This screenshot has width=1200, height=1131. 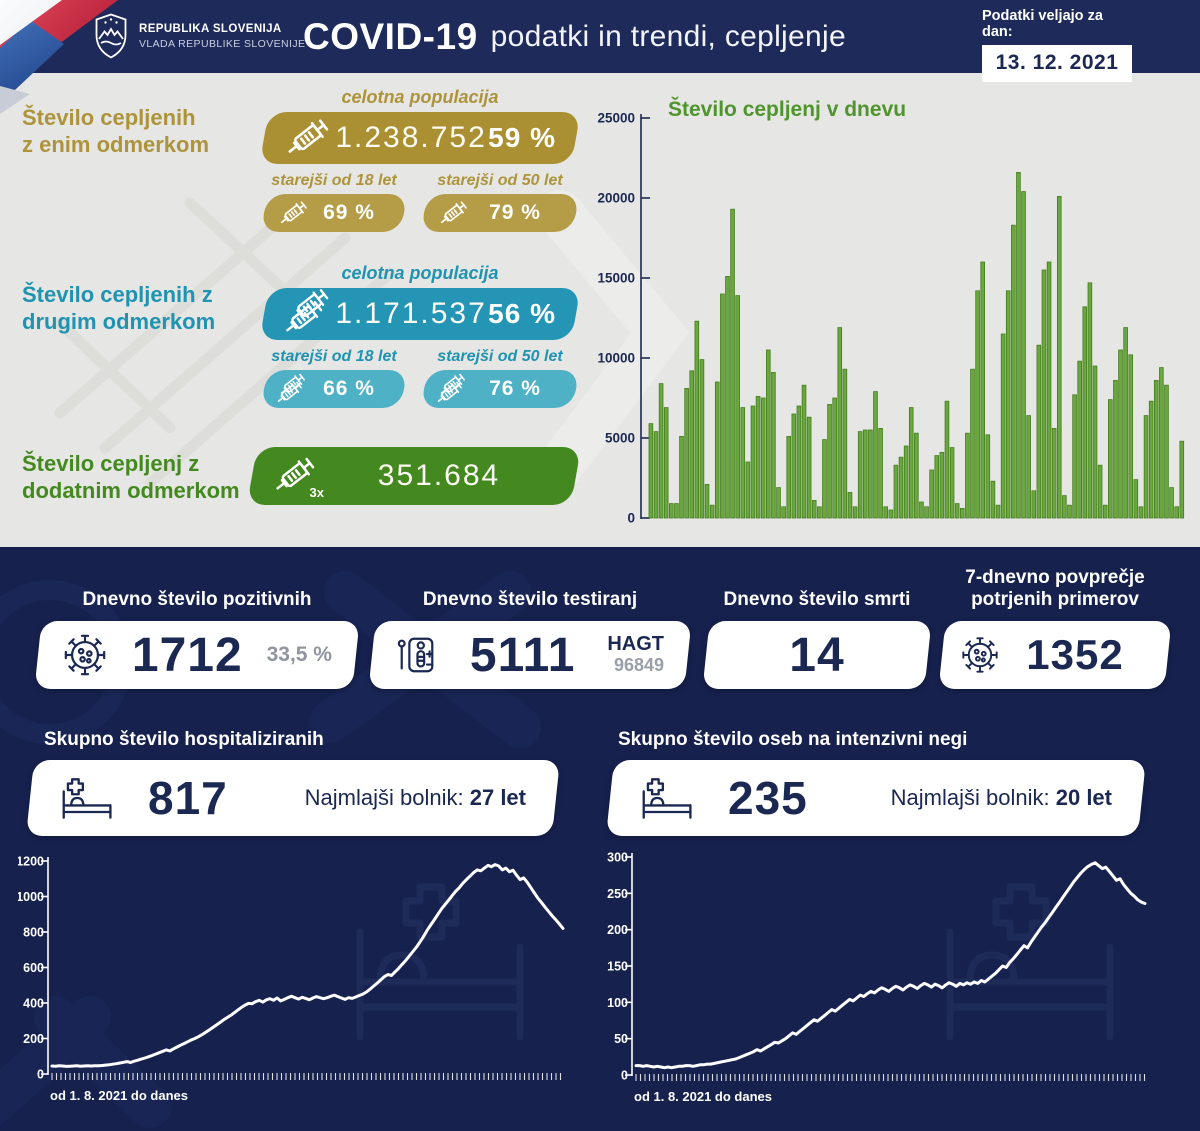 I want to click on gov-line2: VLADA REPUBLIKE SLOVENIJE, so click(x=222, y=43).